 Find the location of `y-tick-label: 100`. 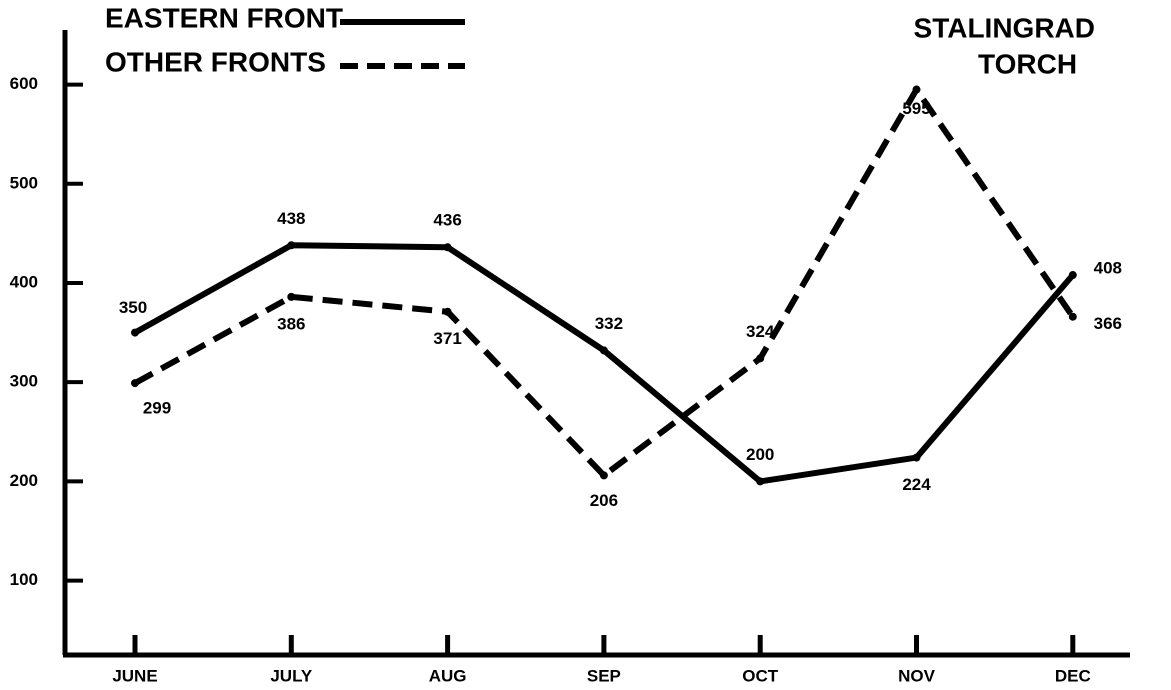

y-tick-label: 100 is located at coordinates (24, 579).